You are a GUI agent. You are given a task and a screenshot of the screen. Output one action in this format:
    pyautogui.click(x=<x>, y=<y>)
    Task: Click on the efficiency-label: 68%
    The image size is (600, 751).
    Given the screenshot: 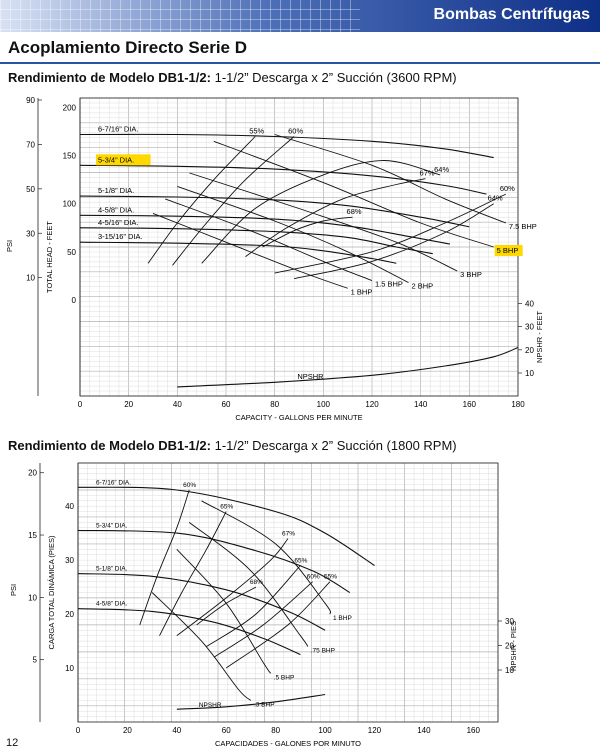 What is the action you would take?
    pyautogui.click(x=354, y=211)
    